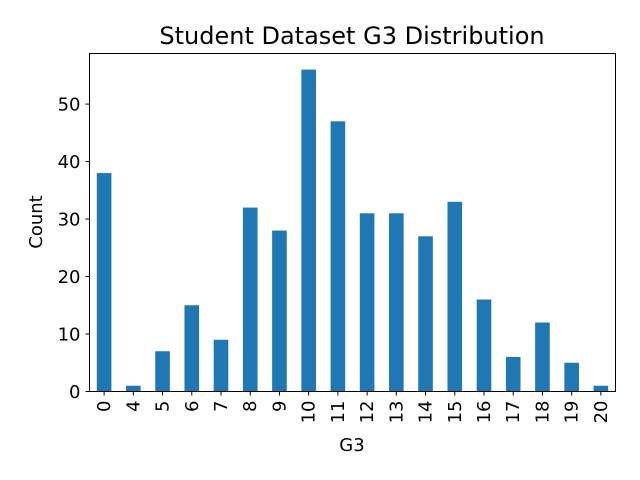 The height and width of the screenshot is (480, 640). What do you see at coordinates (484, 412) in the screenshot?
I see `x-tick-label-16: 16` at bounding box center [484, 412].